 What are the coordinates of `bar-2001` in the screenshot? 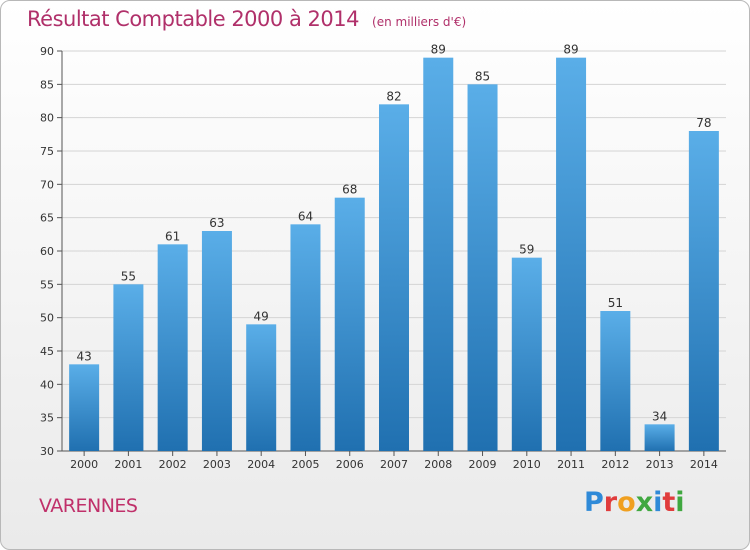 It's located at (128, 367).